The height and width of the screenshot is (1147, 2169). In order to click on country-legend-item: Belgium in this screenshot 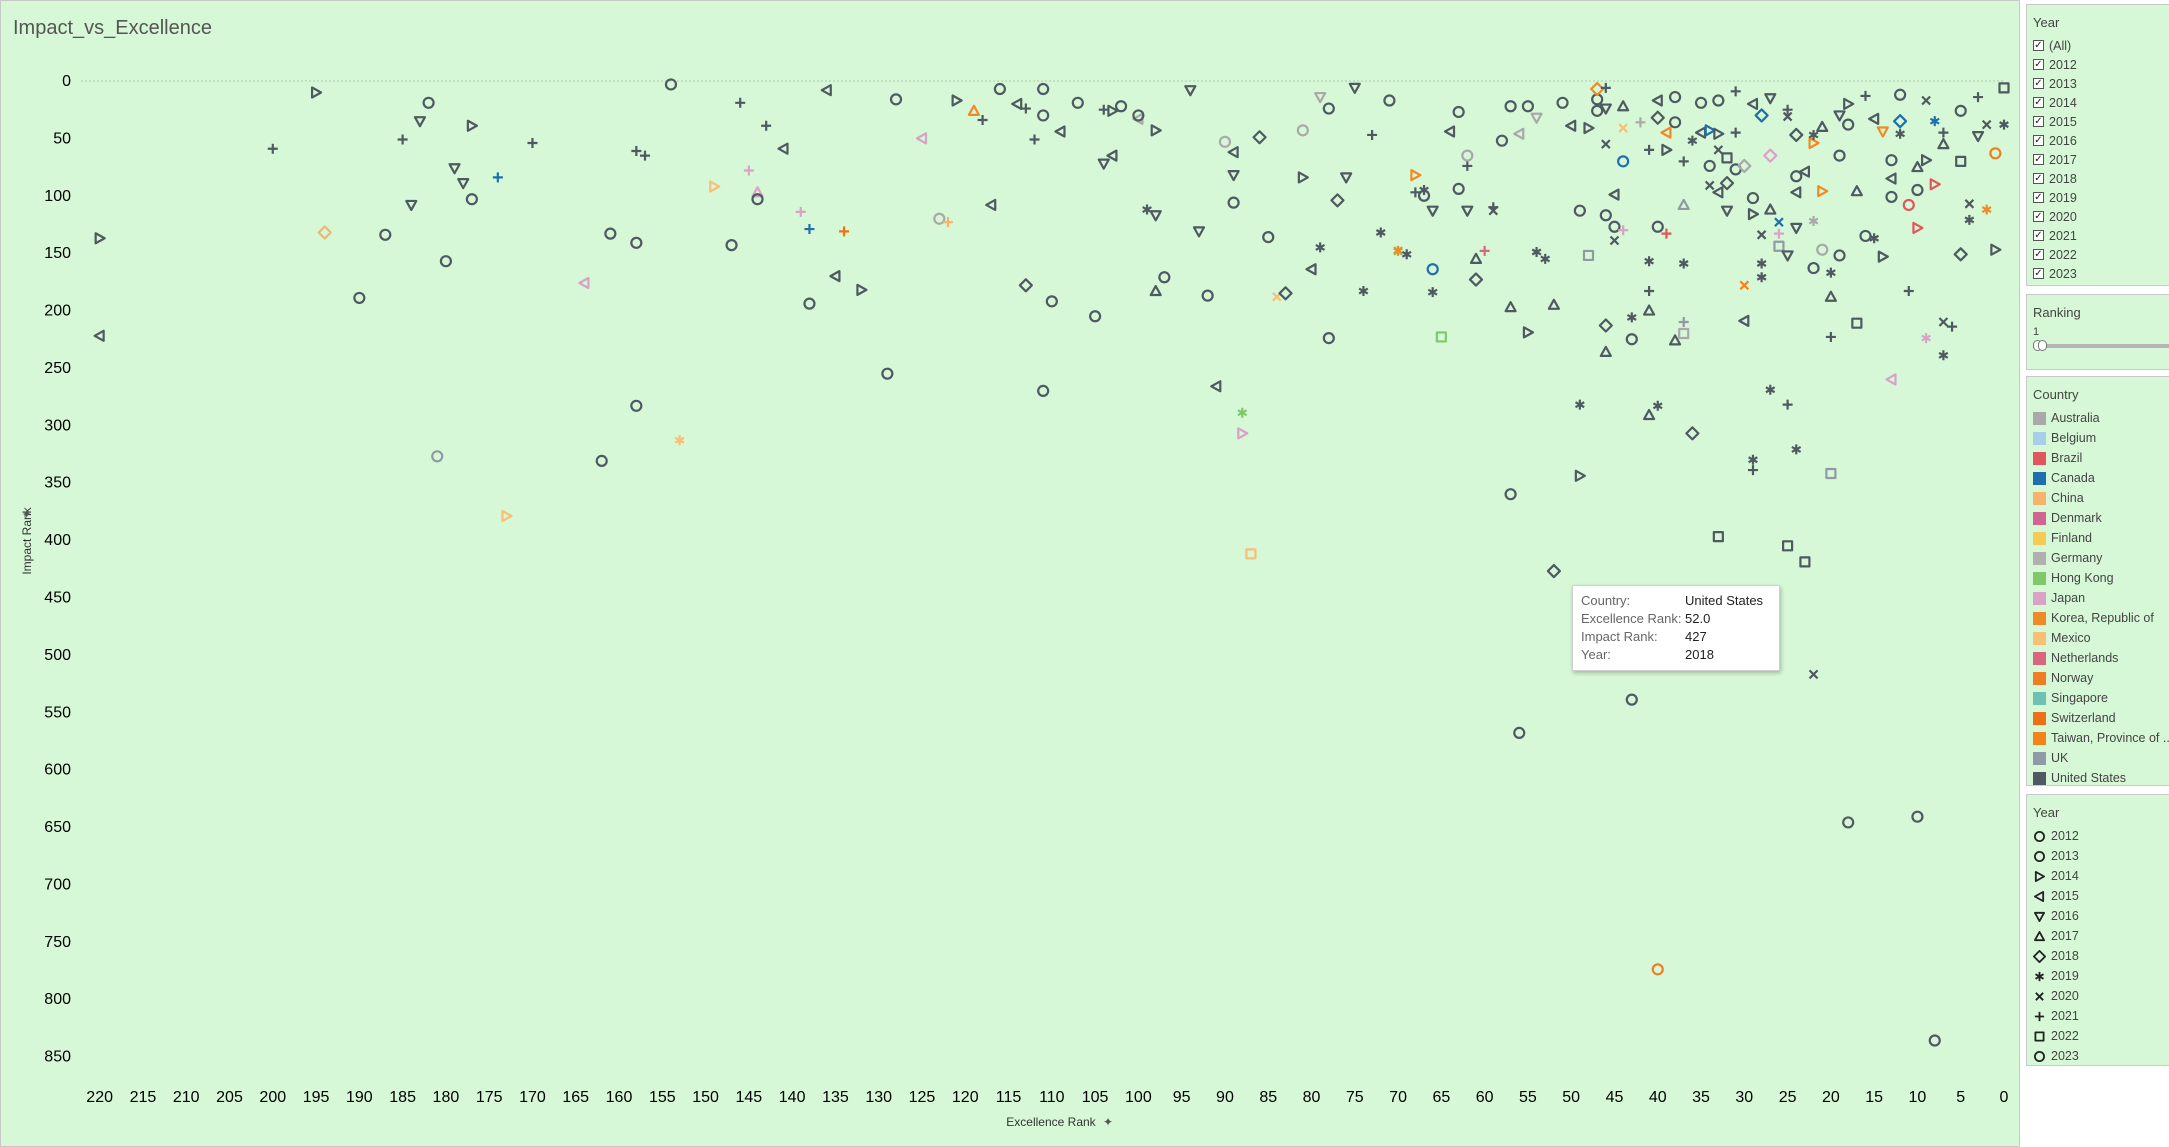, I will do `click(2098, 438)`.